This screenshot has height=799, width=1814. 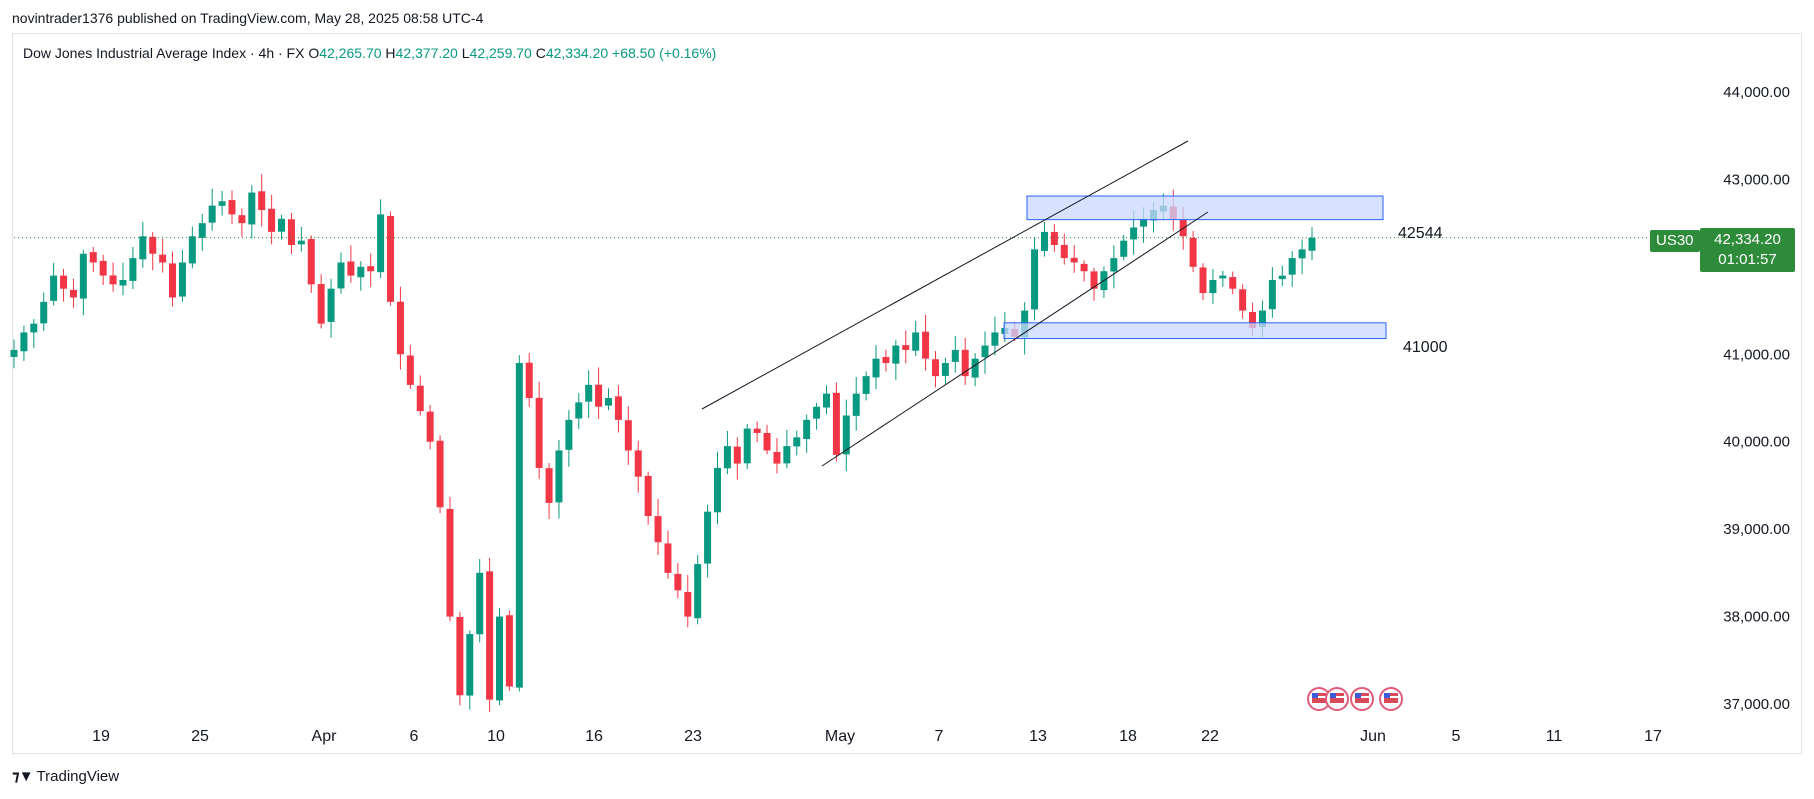 I want to click on y-tick-label: 39,000.00, so click(x=1756, y=529).